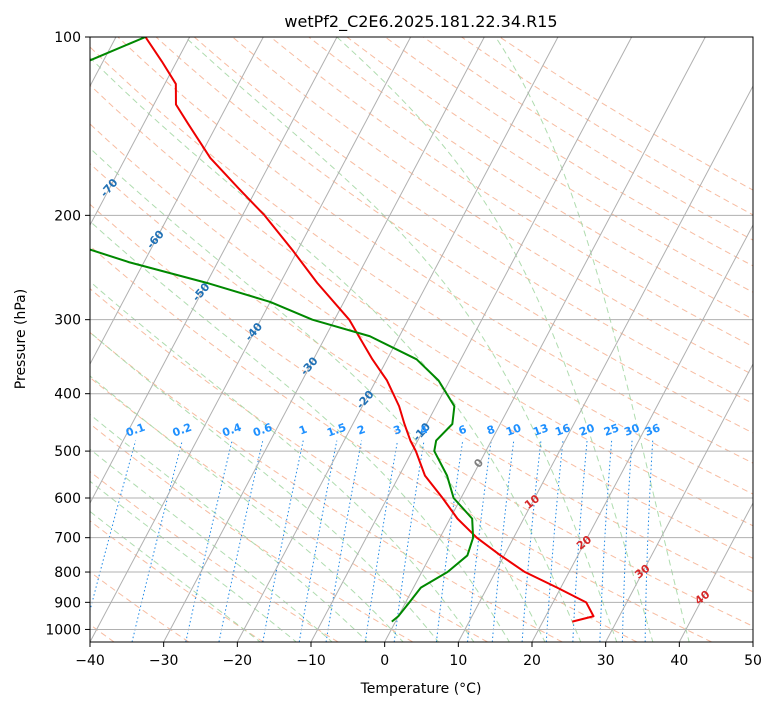  I want to click on x-tick-label: 40, so click(679, 661).